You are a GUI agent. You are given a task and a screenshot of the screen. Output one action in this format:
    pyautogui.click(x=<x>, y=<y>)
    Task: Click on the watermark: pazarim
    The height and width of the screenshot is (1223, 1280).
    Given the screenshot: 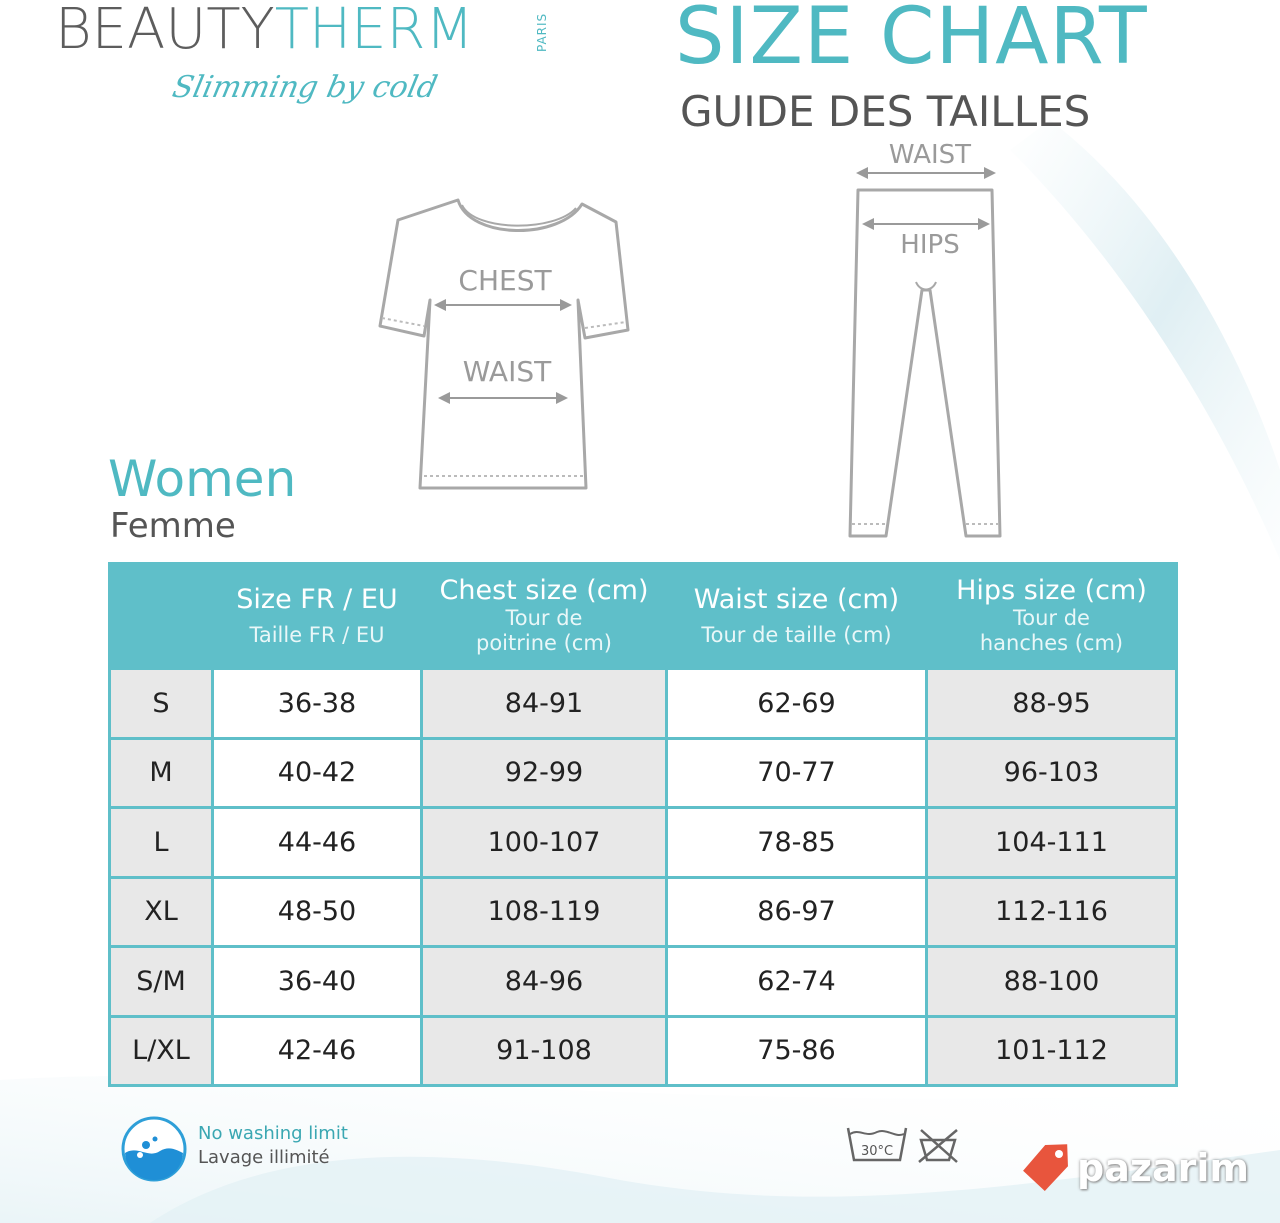 What is the action you would take?
    pyautogui.click(x=1142, y=1168)
    